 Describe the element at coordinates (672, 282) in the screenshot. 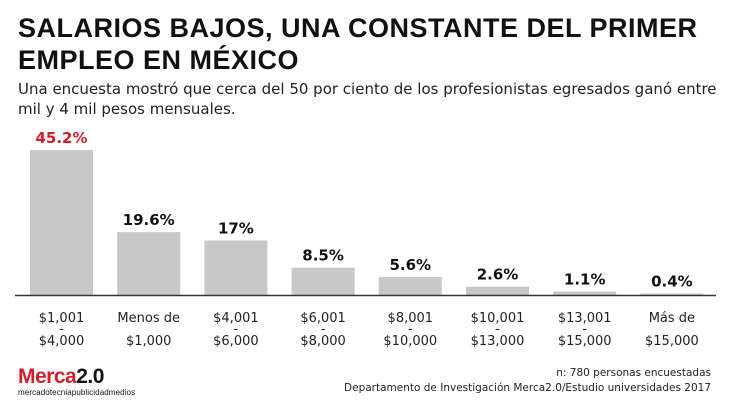

I see `value-label-7: 0.4%` at that location.